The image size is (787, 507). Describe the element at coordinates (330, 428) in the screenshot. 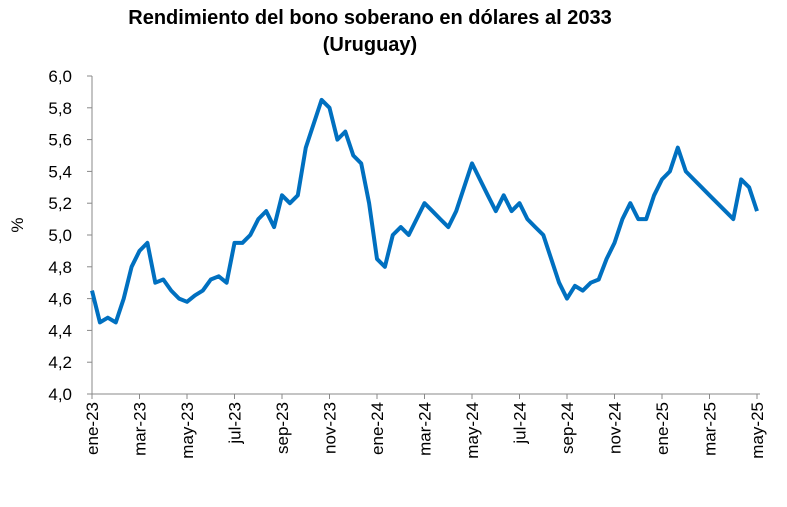

I see `x-tick-label: nov-23` at that location.